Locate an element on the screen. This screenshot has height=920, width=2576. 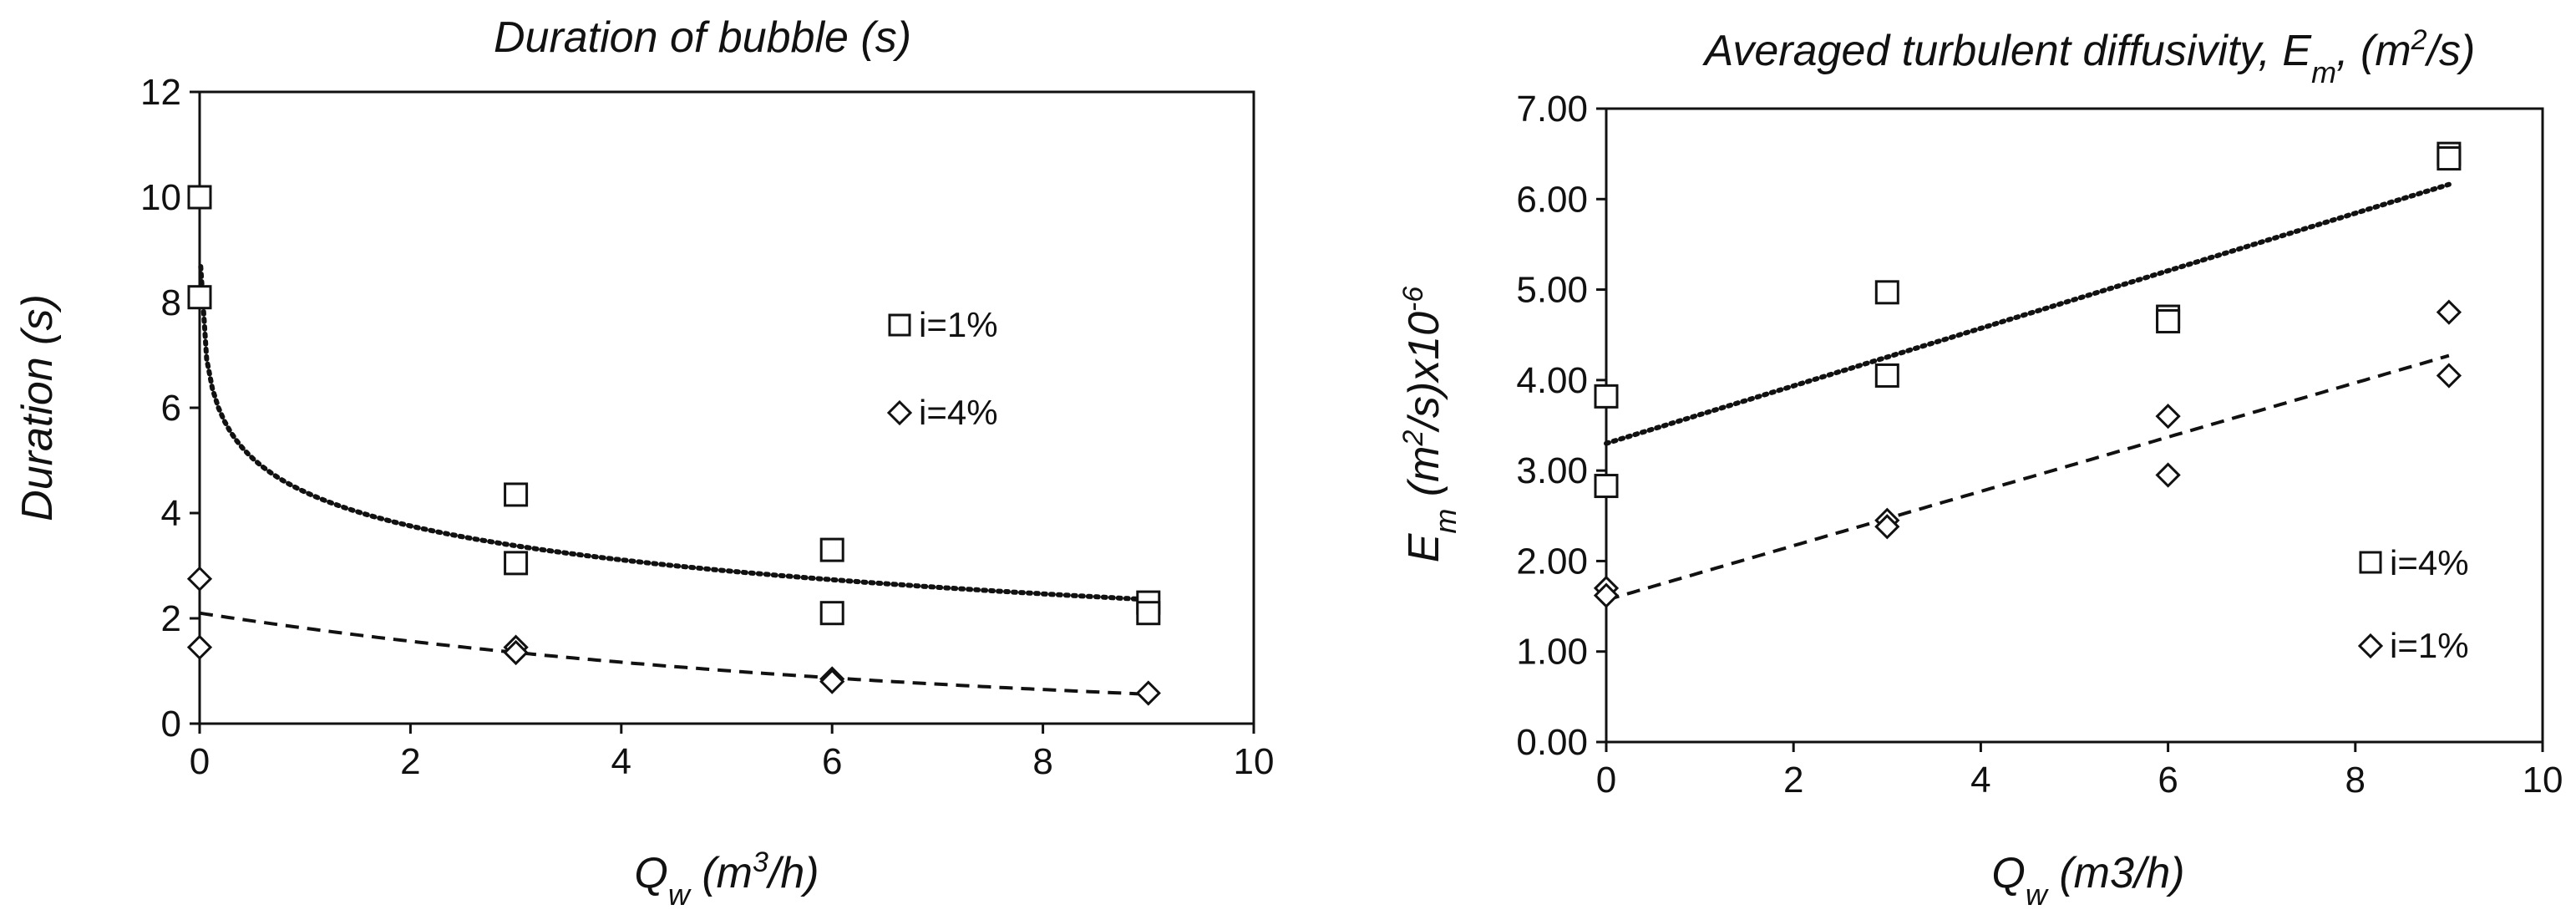
y-tick-label: 3.00 is located at coordinates (1552, 470).